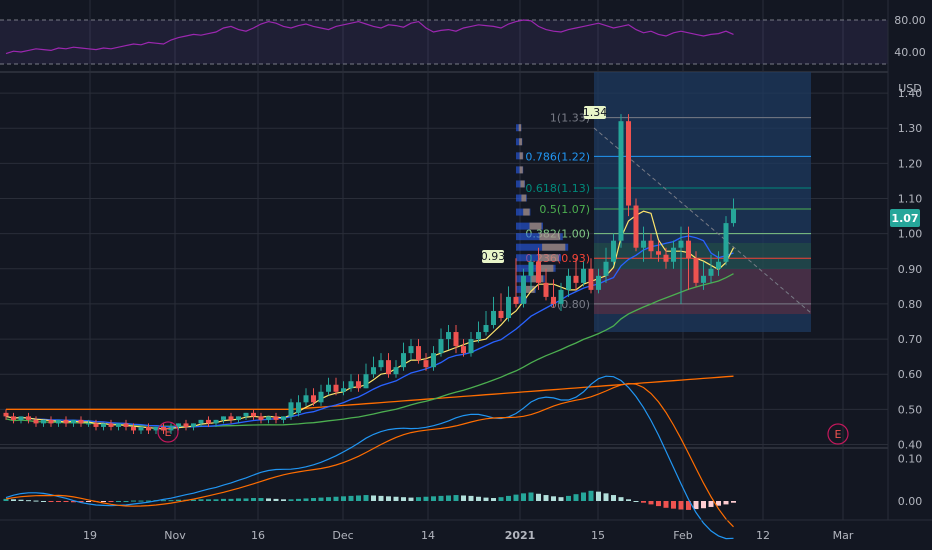  What do you see at coordinates (168, 432) in the screenshot?
I see `earnings-marker-nov: E` at bounding box center [168, 432].